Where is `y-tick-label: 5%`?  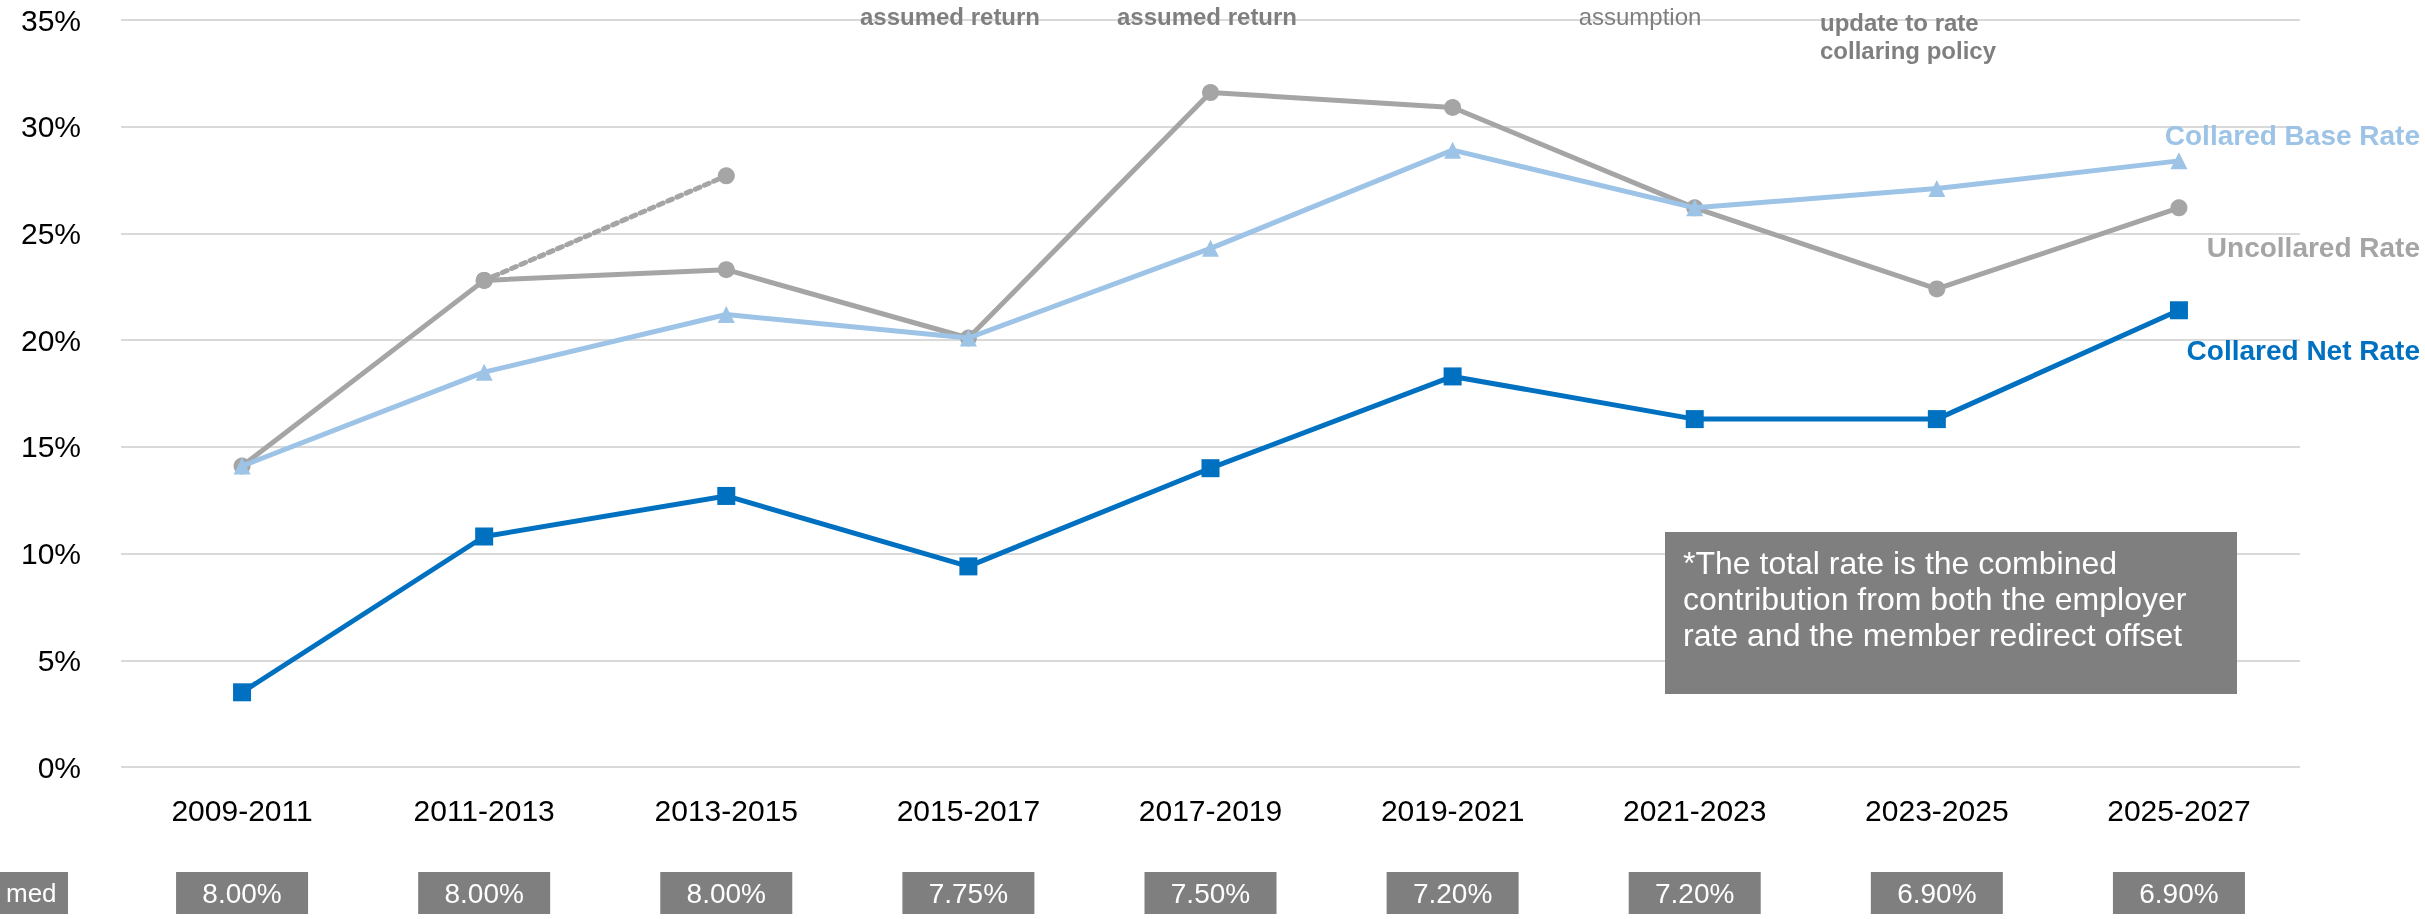
y-tick-label: 5% is located at coordinates (59, 660).